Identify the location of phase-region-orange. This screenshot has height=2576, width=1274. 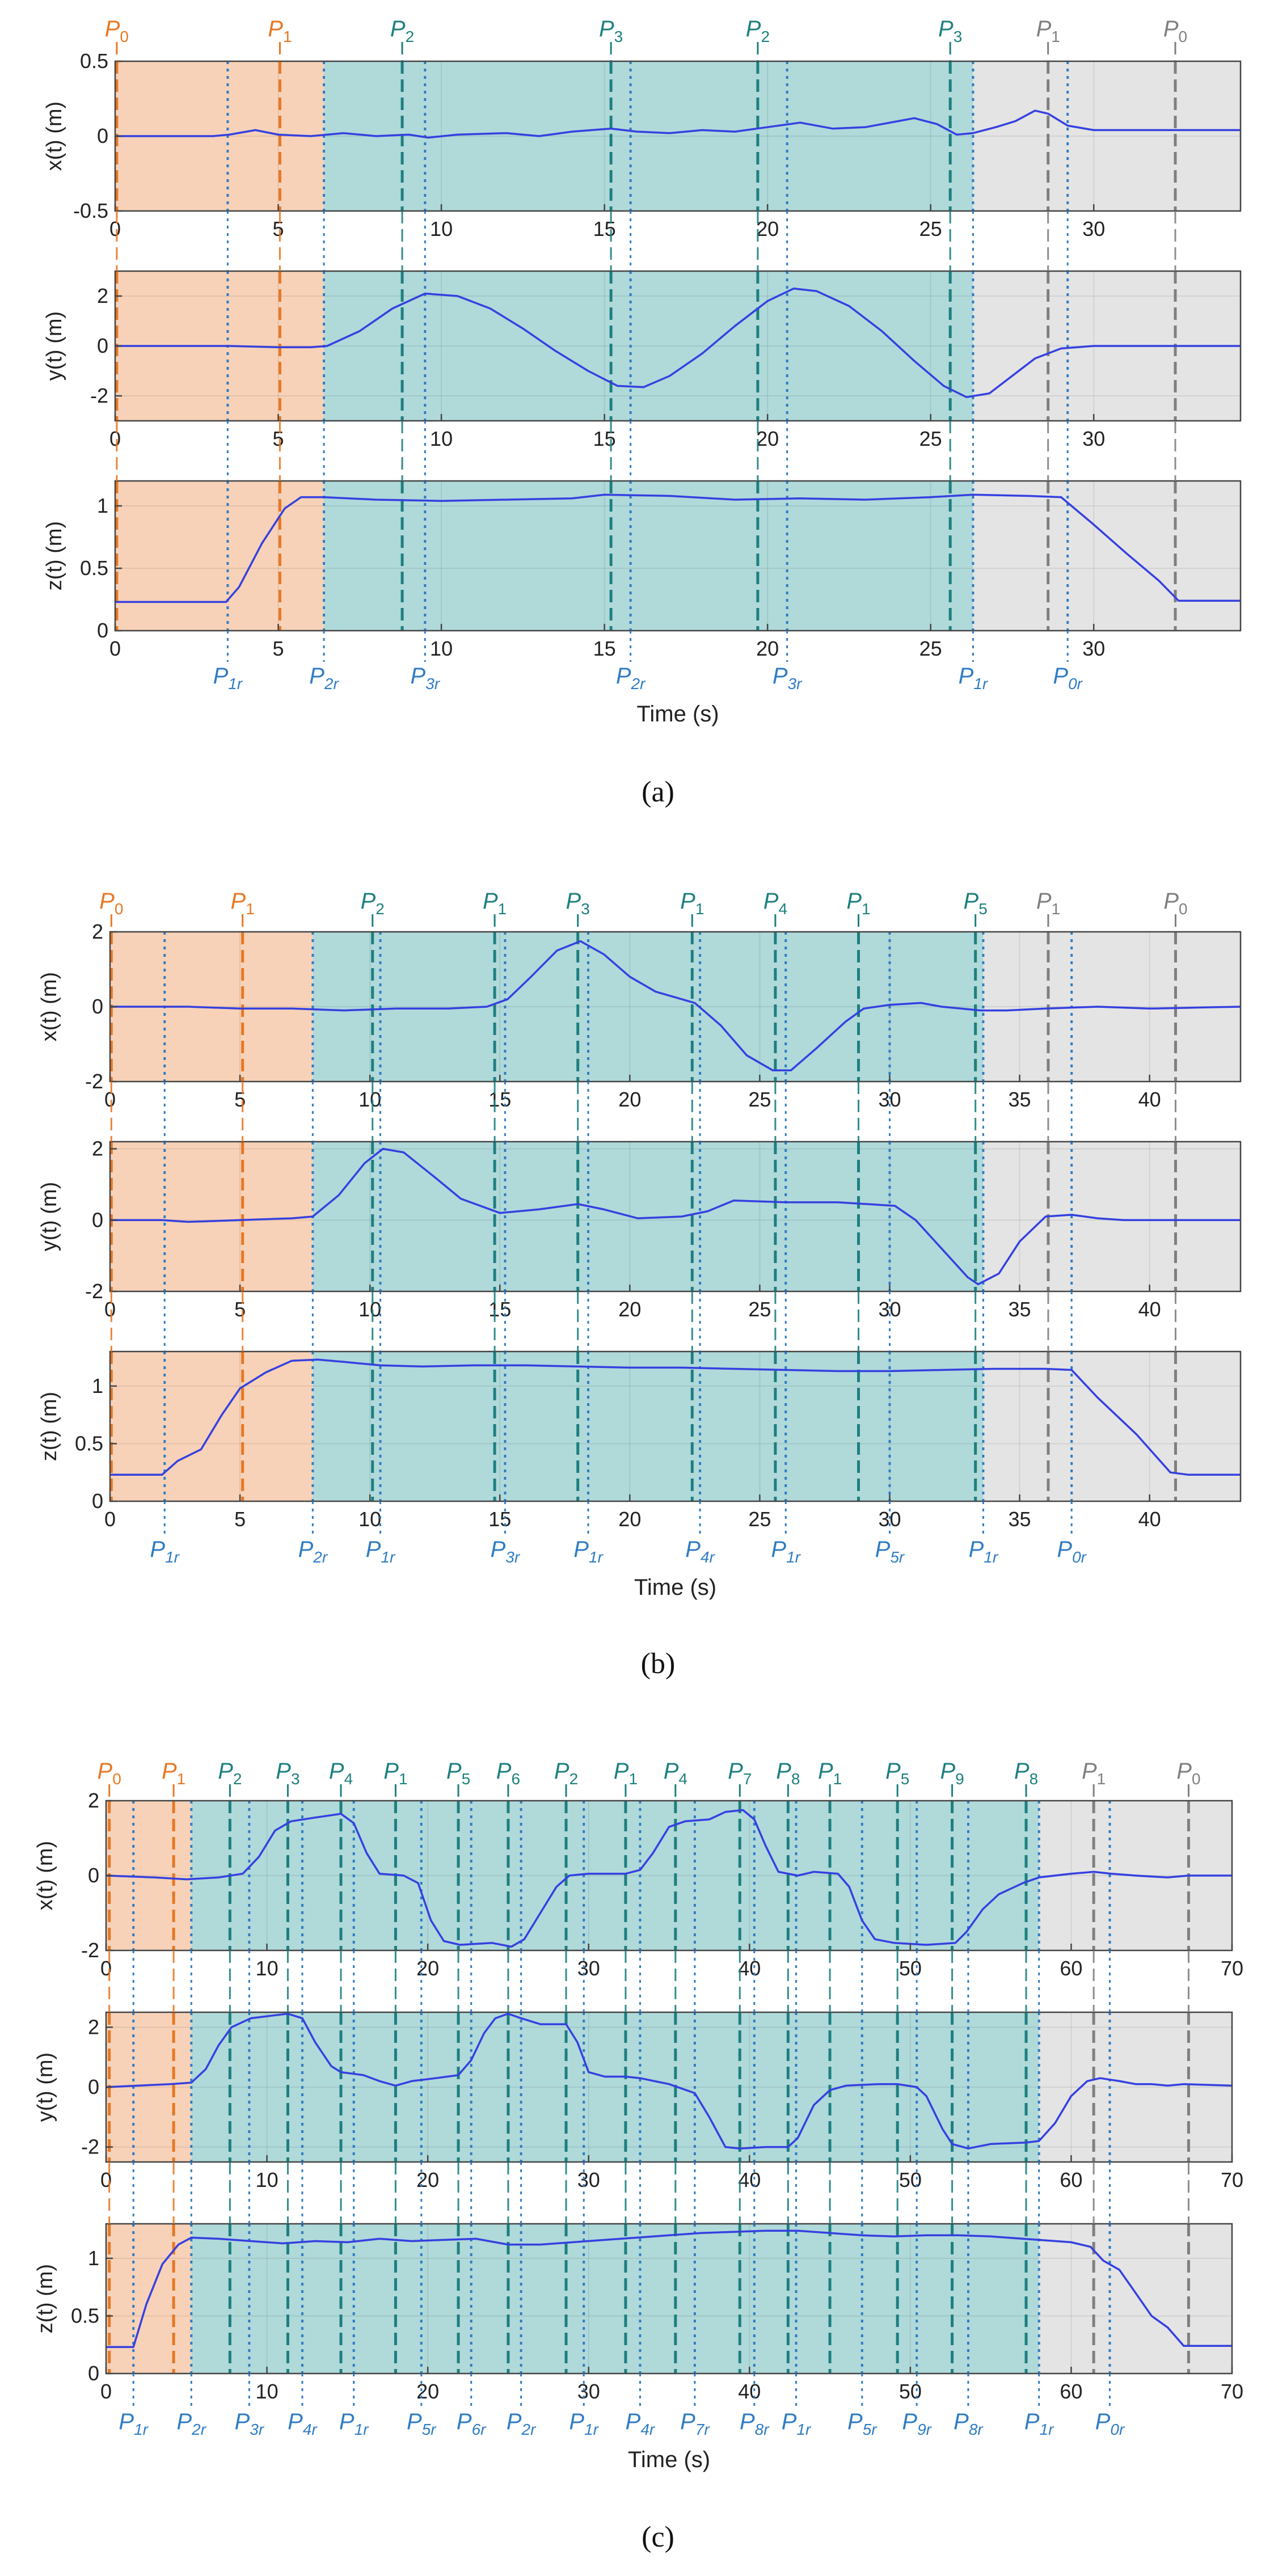
(211, 1426).